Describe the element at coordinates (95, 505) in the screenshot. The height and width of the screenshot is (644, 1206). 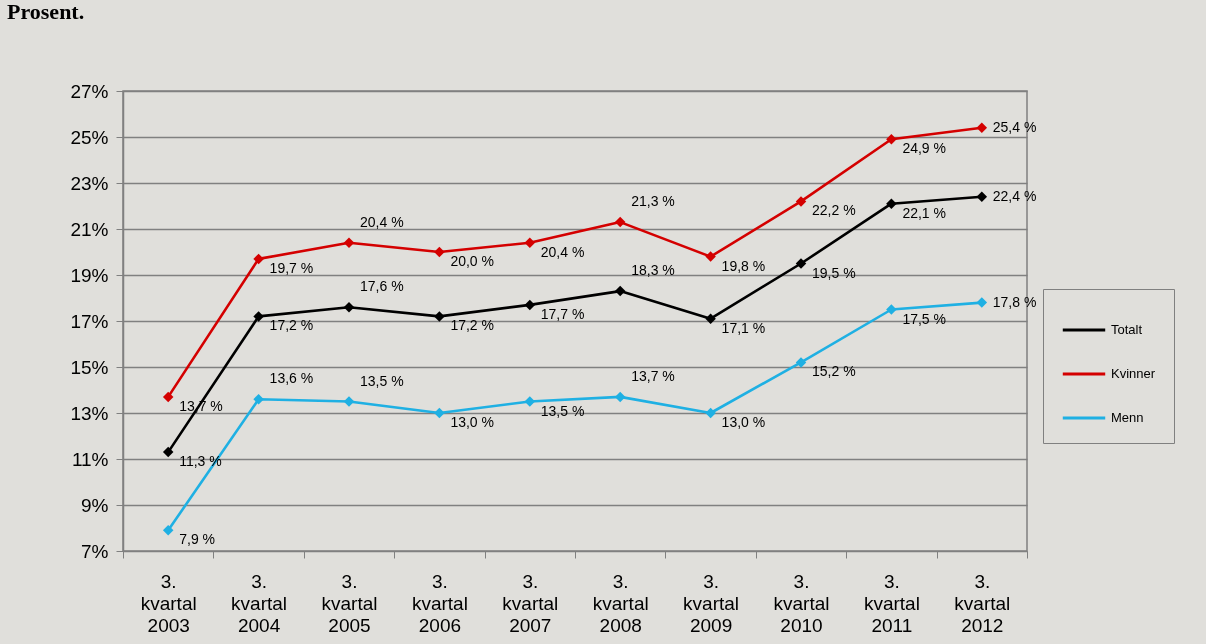
I see `y-tick-label: 9%` at that location.